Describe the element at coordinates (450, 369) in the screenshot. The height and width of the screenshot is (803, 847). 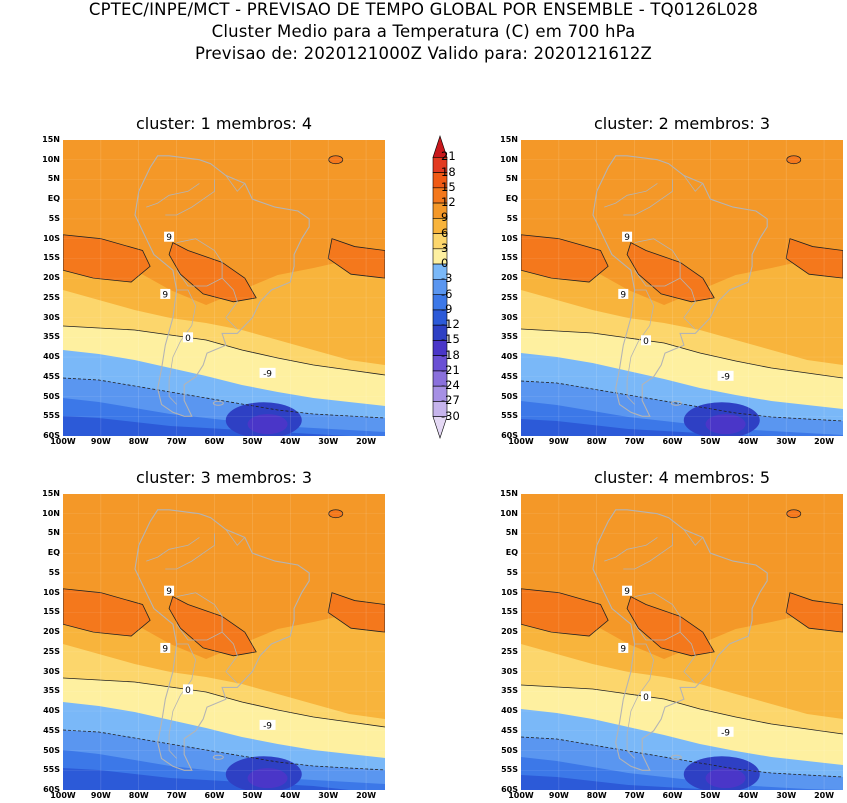
I see `colorbar-label: -21` at that location.